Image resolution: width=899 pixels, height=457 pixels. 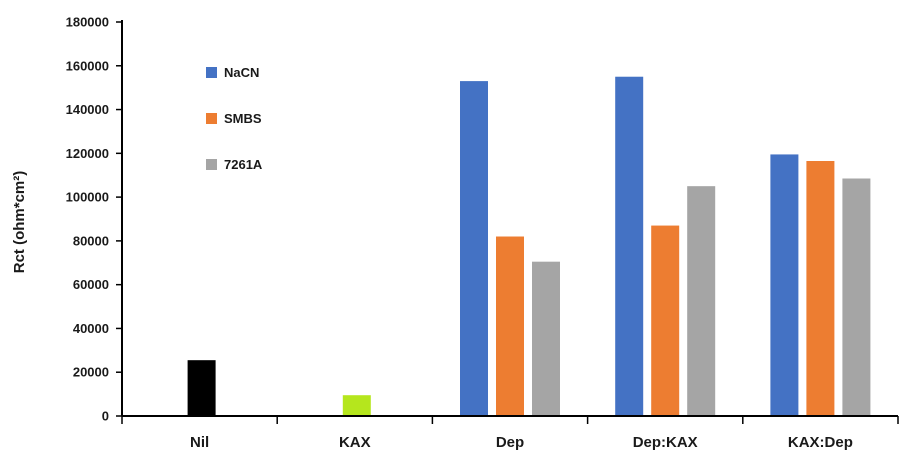 What do you see at coordinates (87, 22) in the screenshot?
I see `y-tick-label: 180000` at bounding box center [87, 22].